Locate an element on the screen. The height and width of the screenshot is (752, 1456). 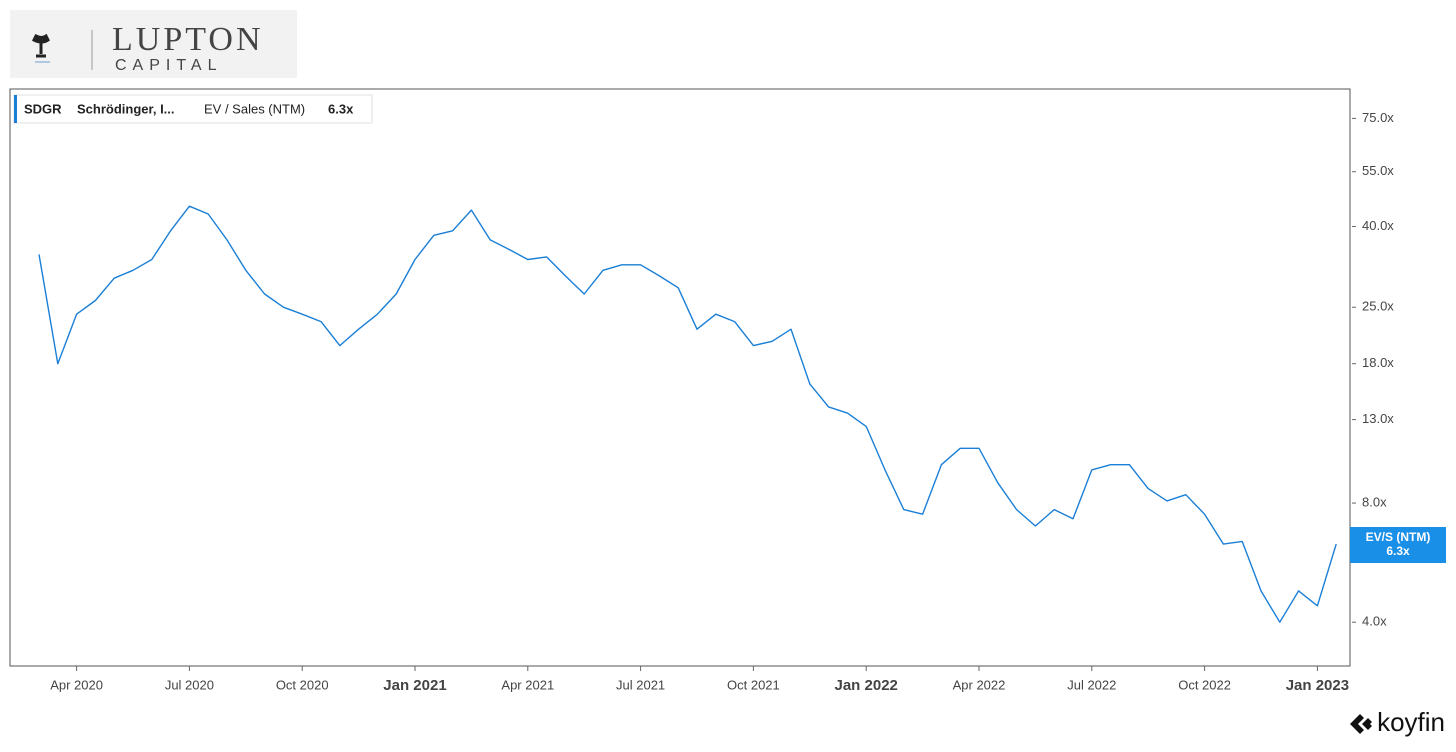
x-tick-label: Apr 2022 is located at coordinates (979, 684).